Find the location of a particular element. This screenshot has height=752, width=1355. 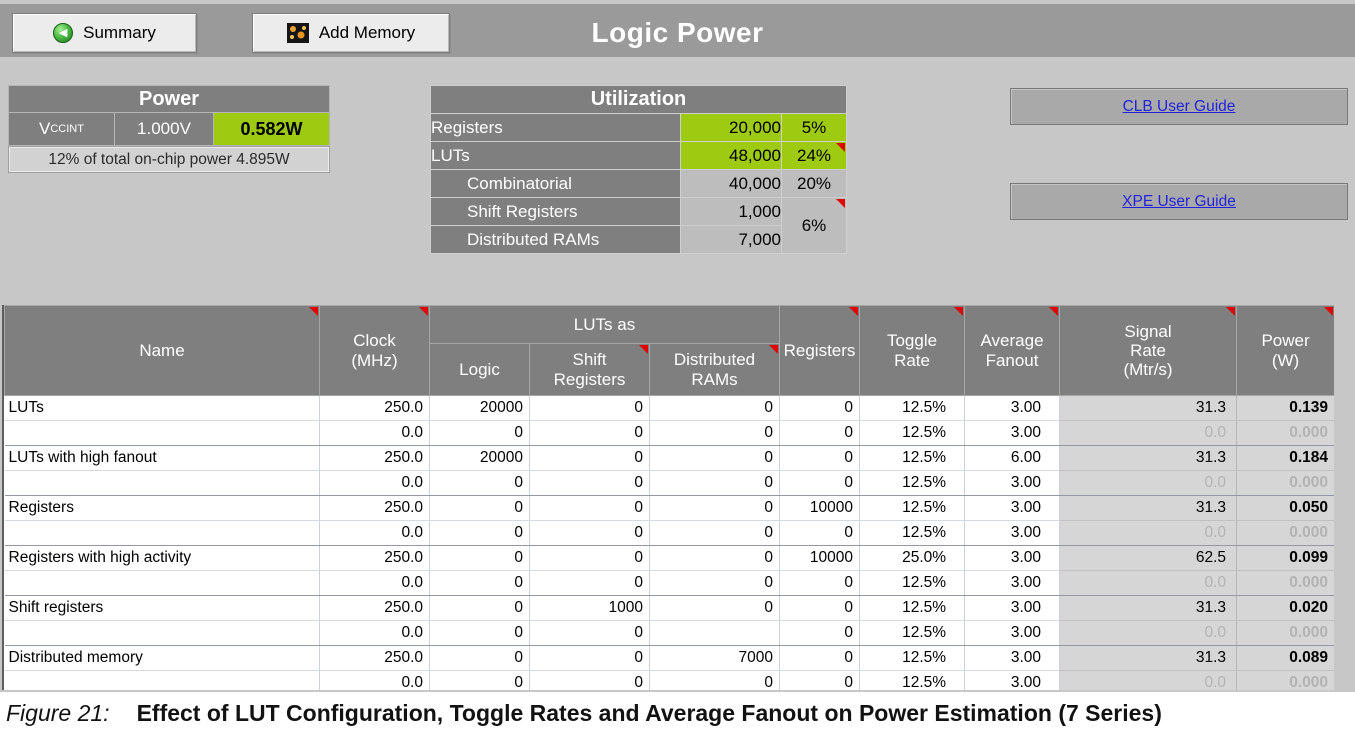

xpe-user-guide-link: XPE User Guide is located at coordinates (1179, 201).